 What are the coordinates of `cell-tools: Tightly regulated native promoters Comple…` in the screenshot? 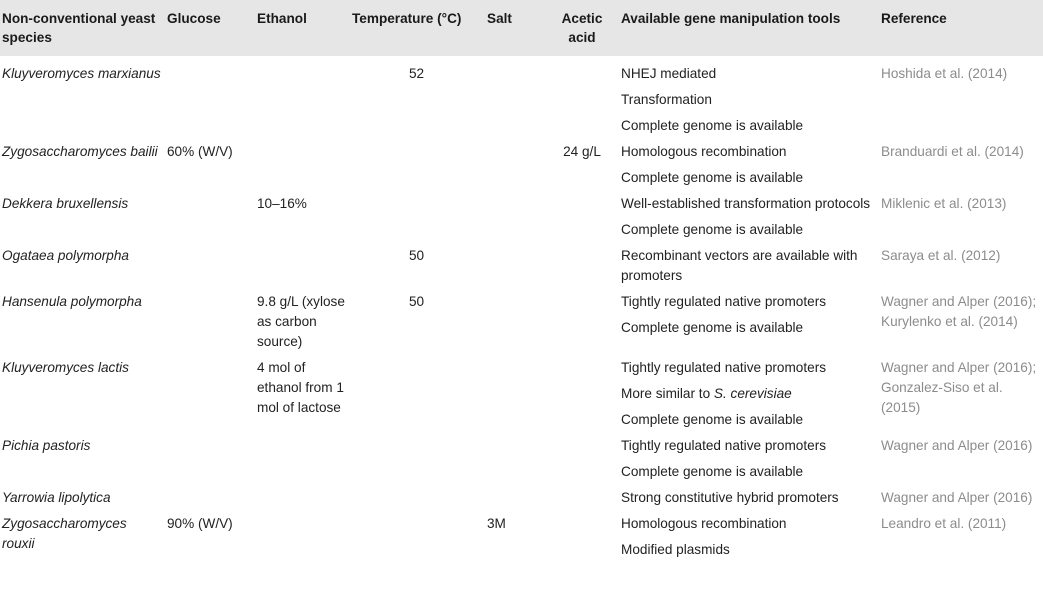 It's located at (749, 459).